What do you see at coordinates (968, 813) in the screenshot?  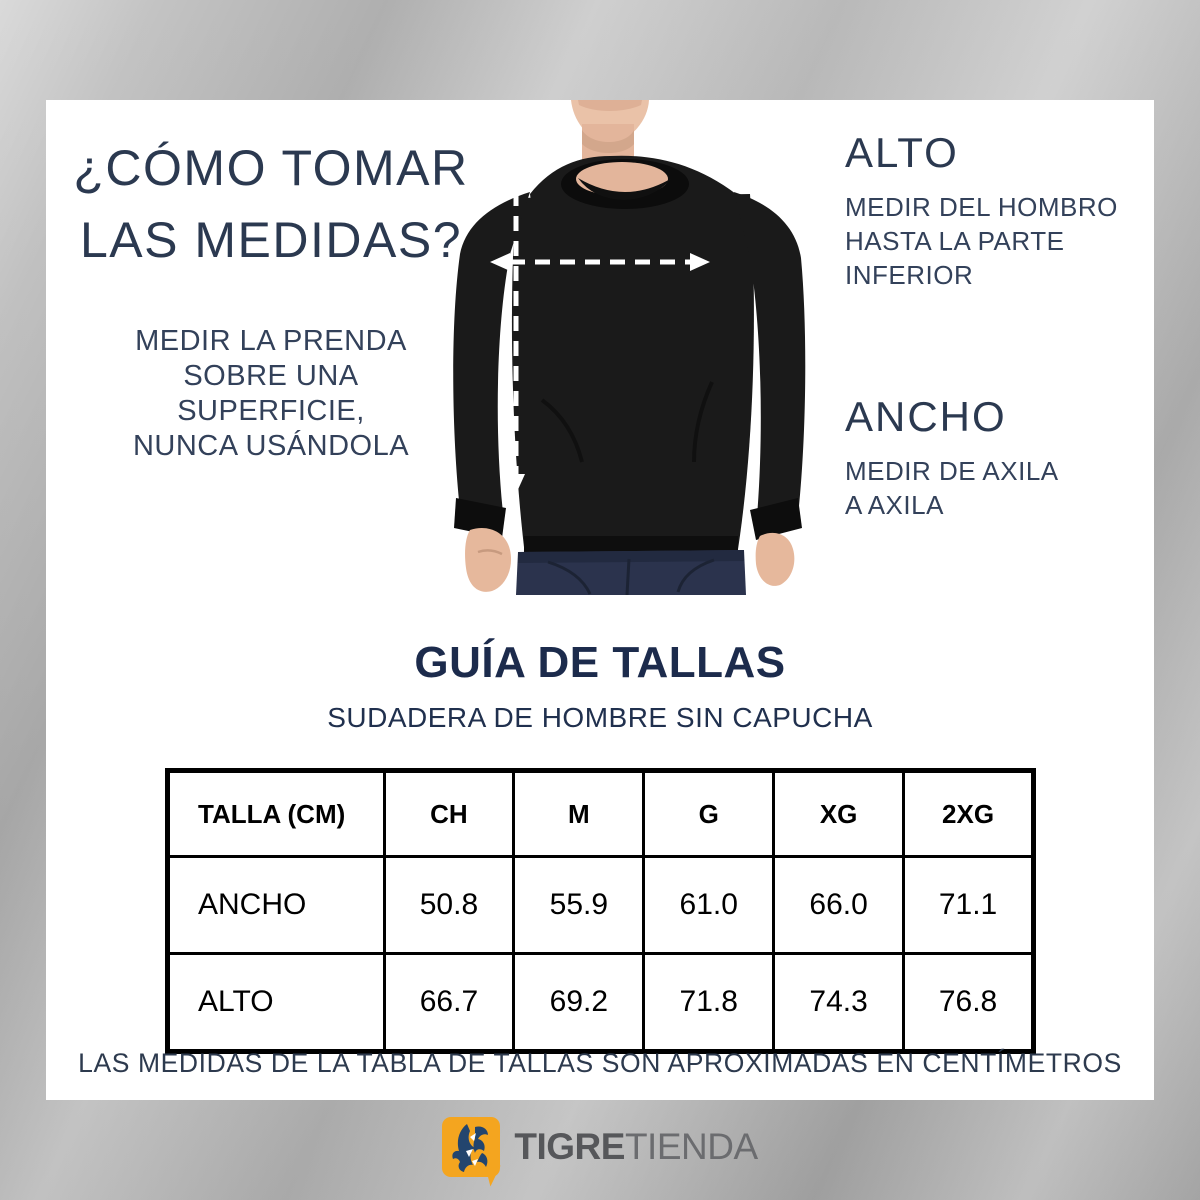 I see `table-header-cell: 2XG` at bounding box center [968, 813].